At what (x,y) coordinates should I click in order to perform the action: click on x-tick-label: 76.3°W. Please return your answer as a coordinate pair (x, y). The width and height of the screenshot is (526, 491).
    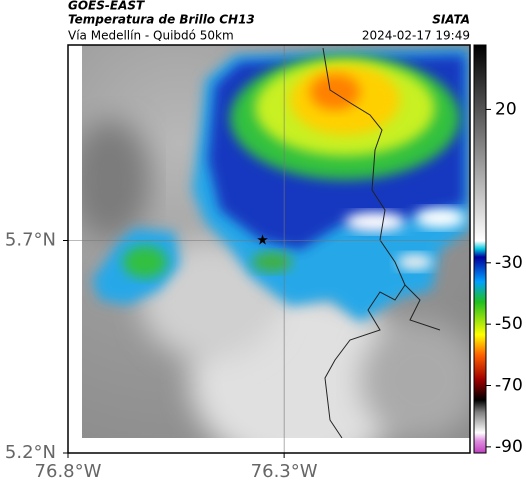
    Looking at the image, I should click on (284, 471).